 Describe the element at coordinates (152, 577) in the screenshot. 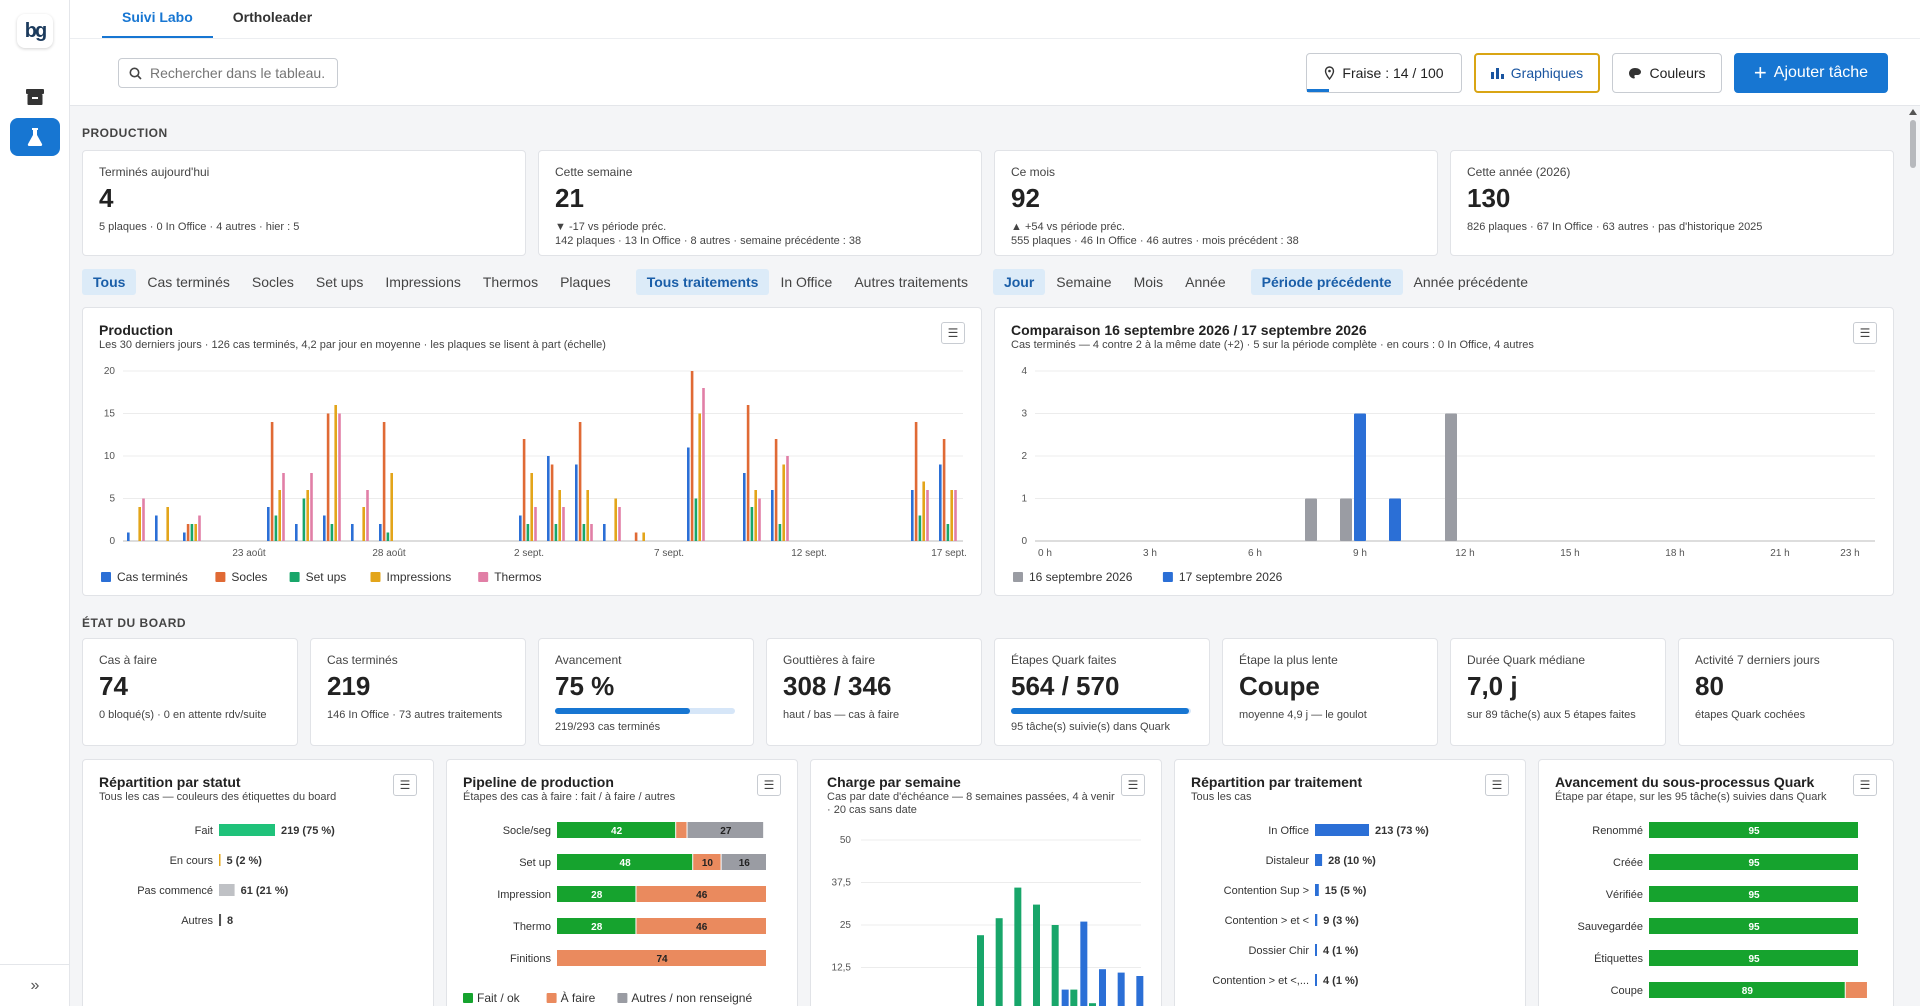

I see `legend-label: Cas terminés` at that location.